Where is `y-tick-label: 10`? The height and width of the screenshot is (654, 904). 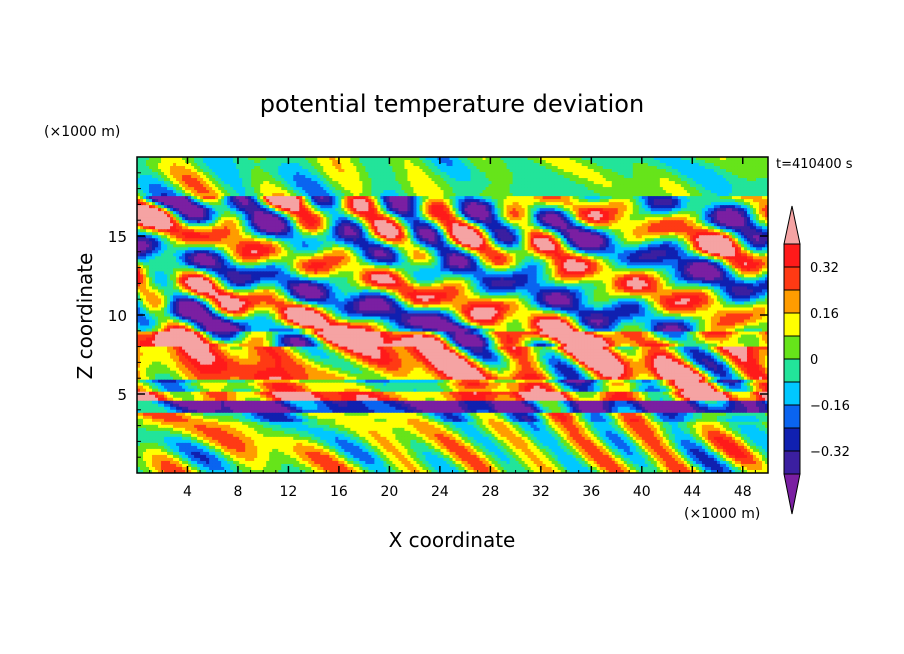 y-tick-label: 10 is located at coordinates (117, 316).